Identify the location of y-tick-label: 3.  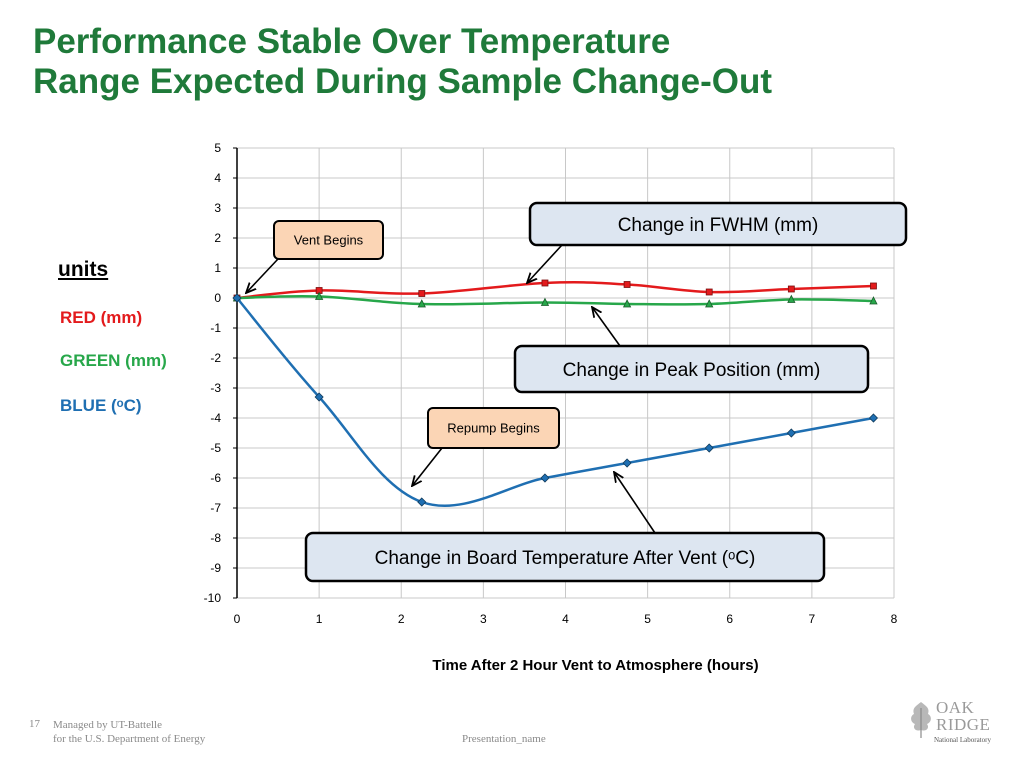
(217, 208).